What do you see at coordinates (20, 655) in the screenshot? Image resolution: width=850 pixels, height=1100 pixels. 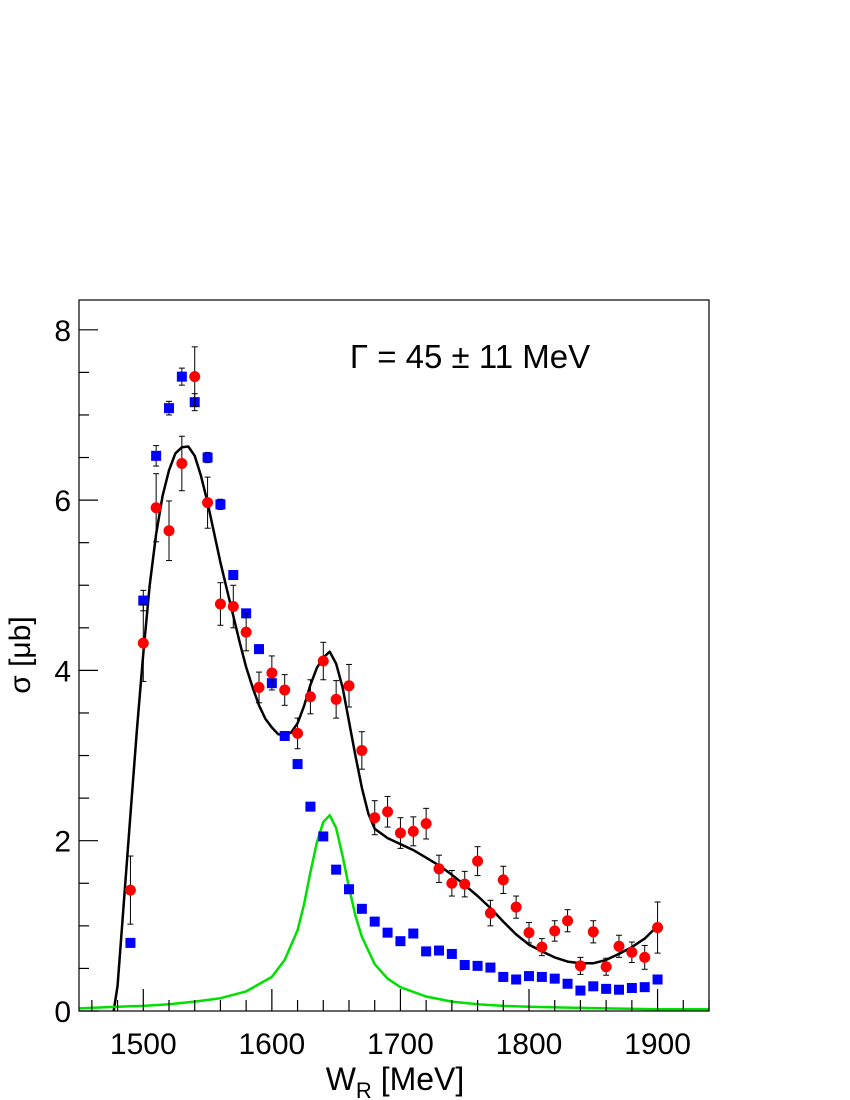 I see `y-axis-label: σ [μb]` at bounding box center [20, 655].